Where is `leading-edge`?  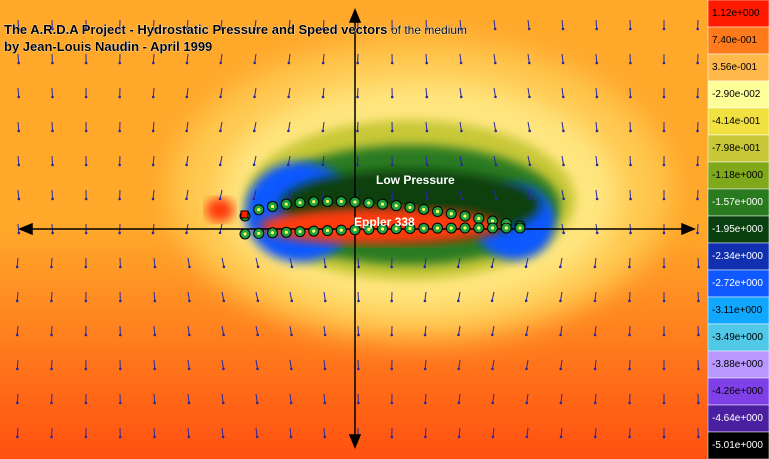
leading-edge is located at coordinates (244, 214).